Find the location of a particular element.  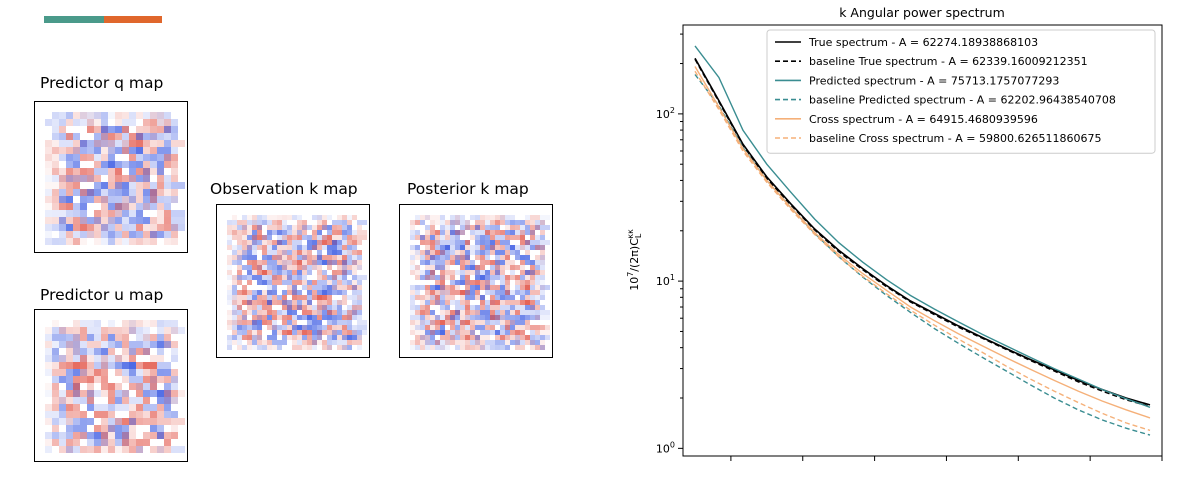

y-axis-label: 107/(2π)CLκκ is located at coordinates (634, 260).